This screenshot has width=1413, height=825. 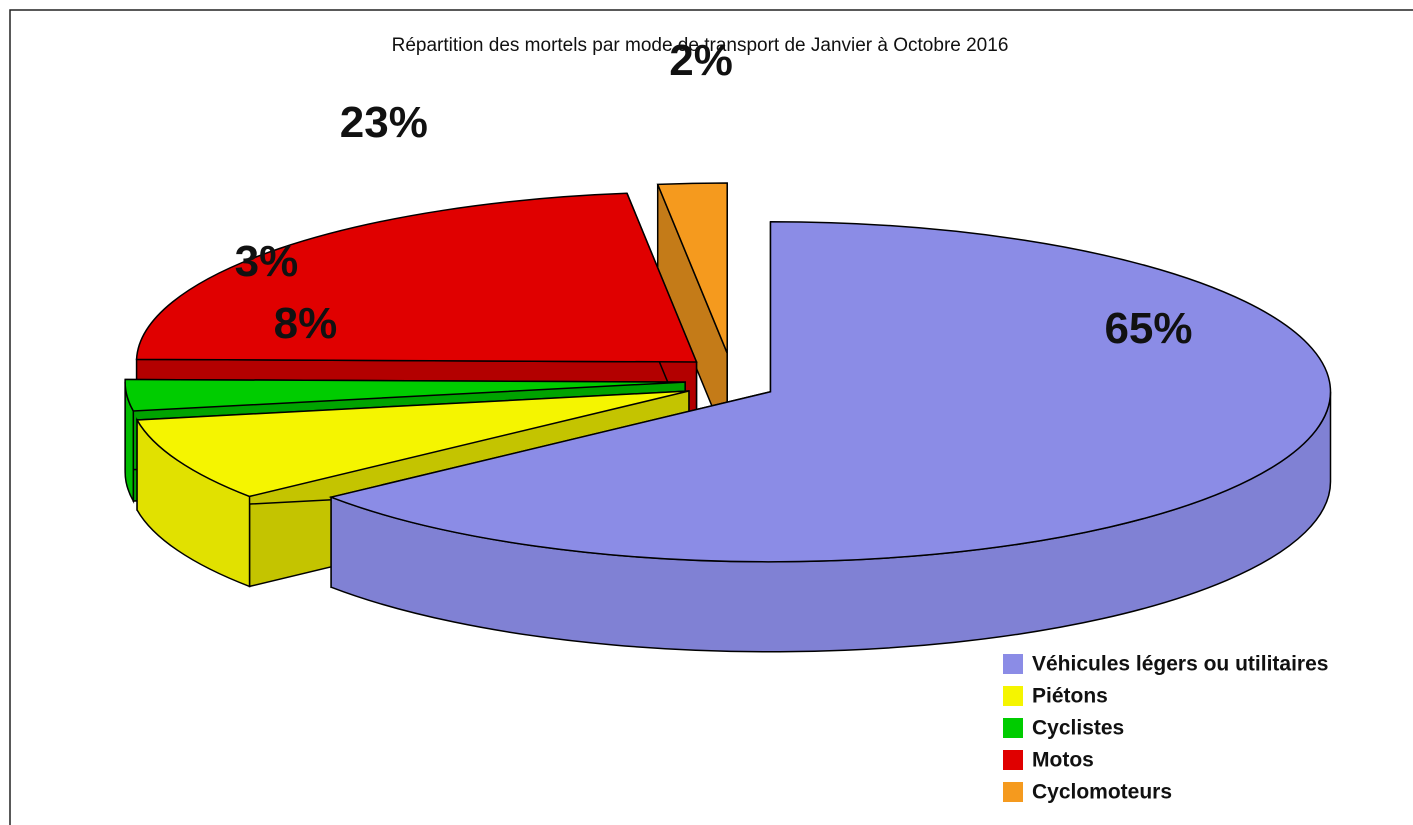 What do you see at coordinates (306, 323) in the screenshot?
I see `data-label: 8%` at bounding box center [306, 323].